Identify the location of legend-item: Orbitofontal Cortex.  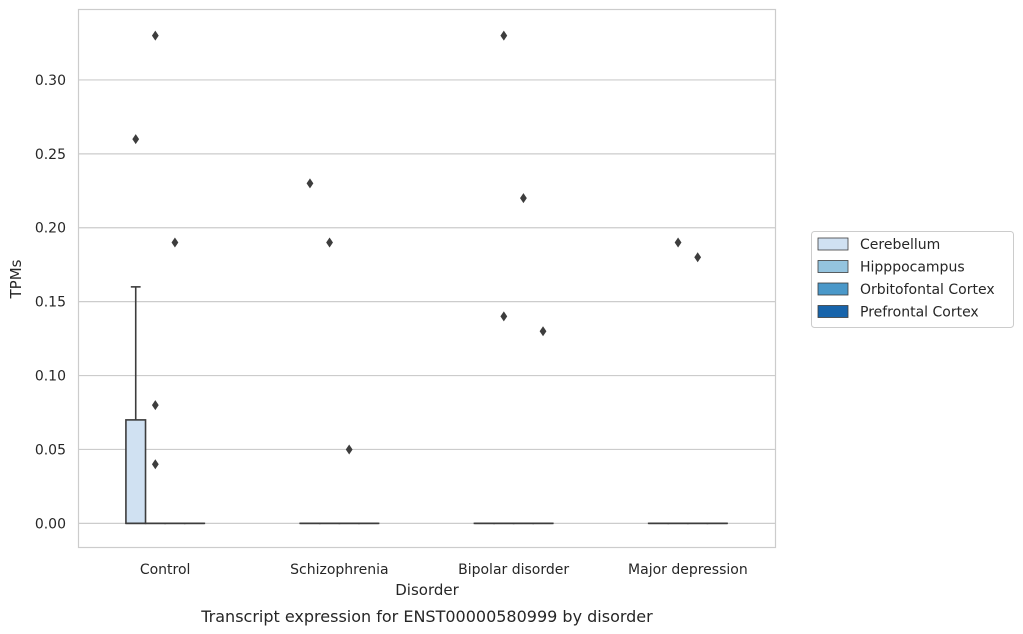
(906, 290).